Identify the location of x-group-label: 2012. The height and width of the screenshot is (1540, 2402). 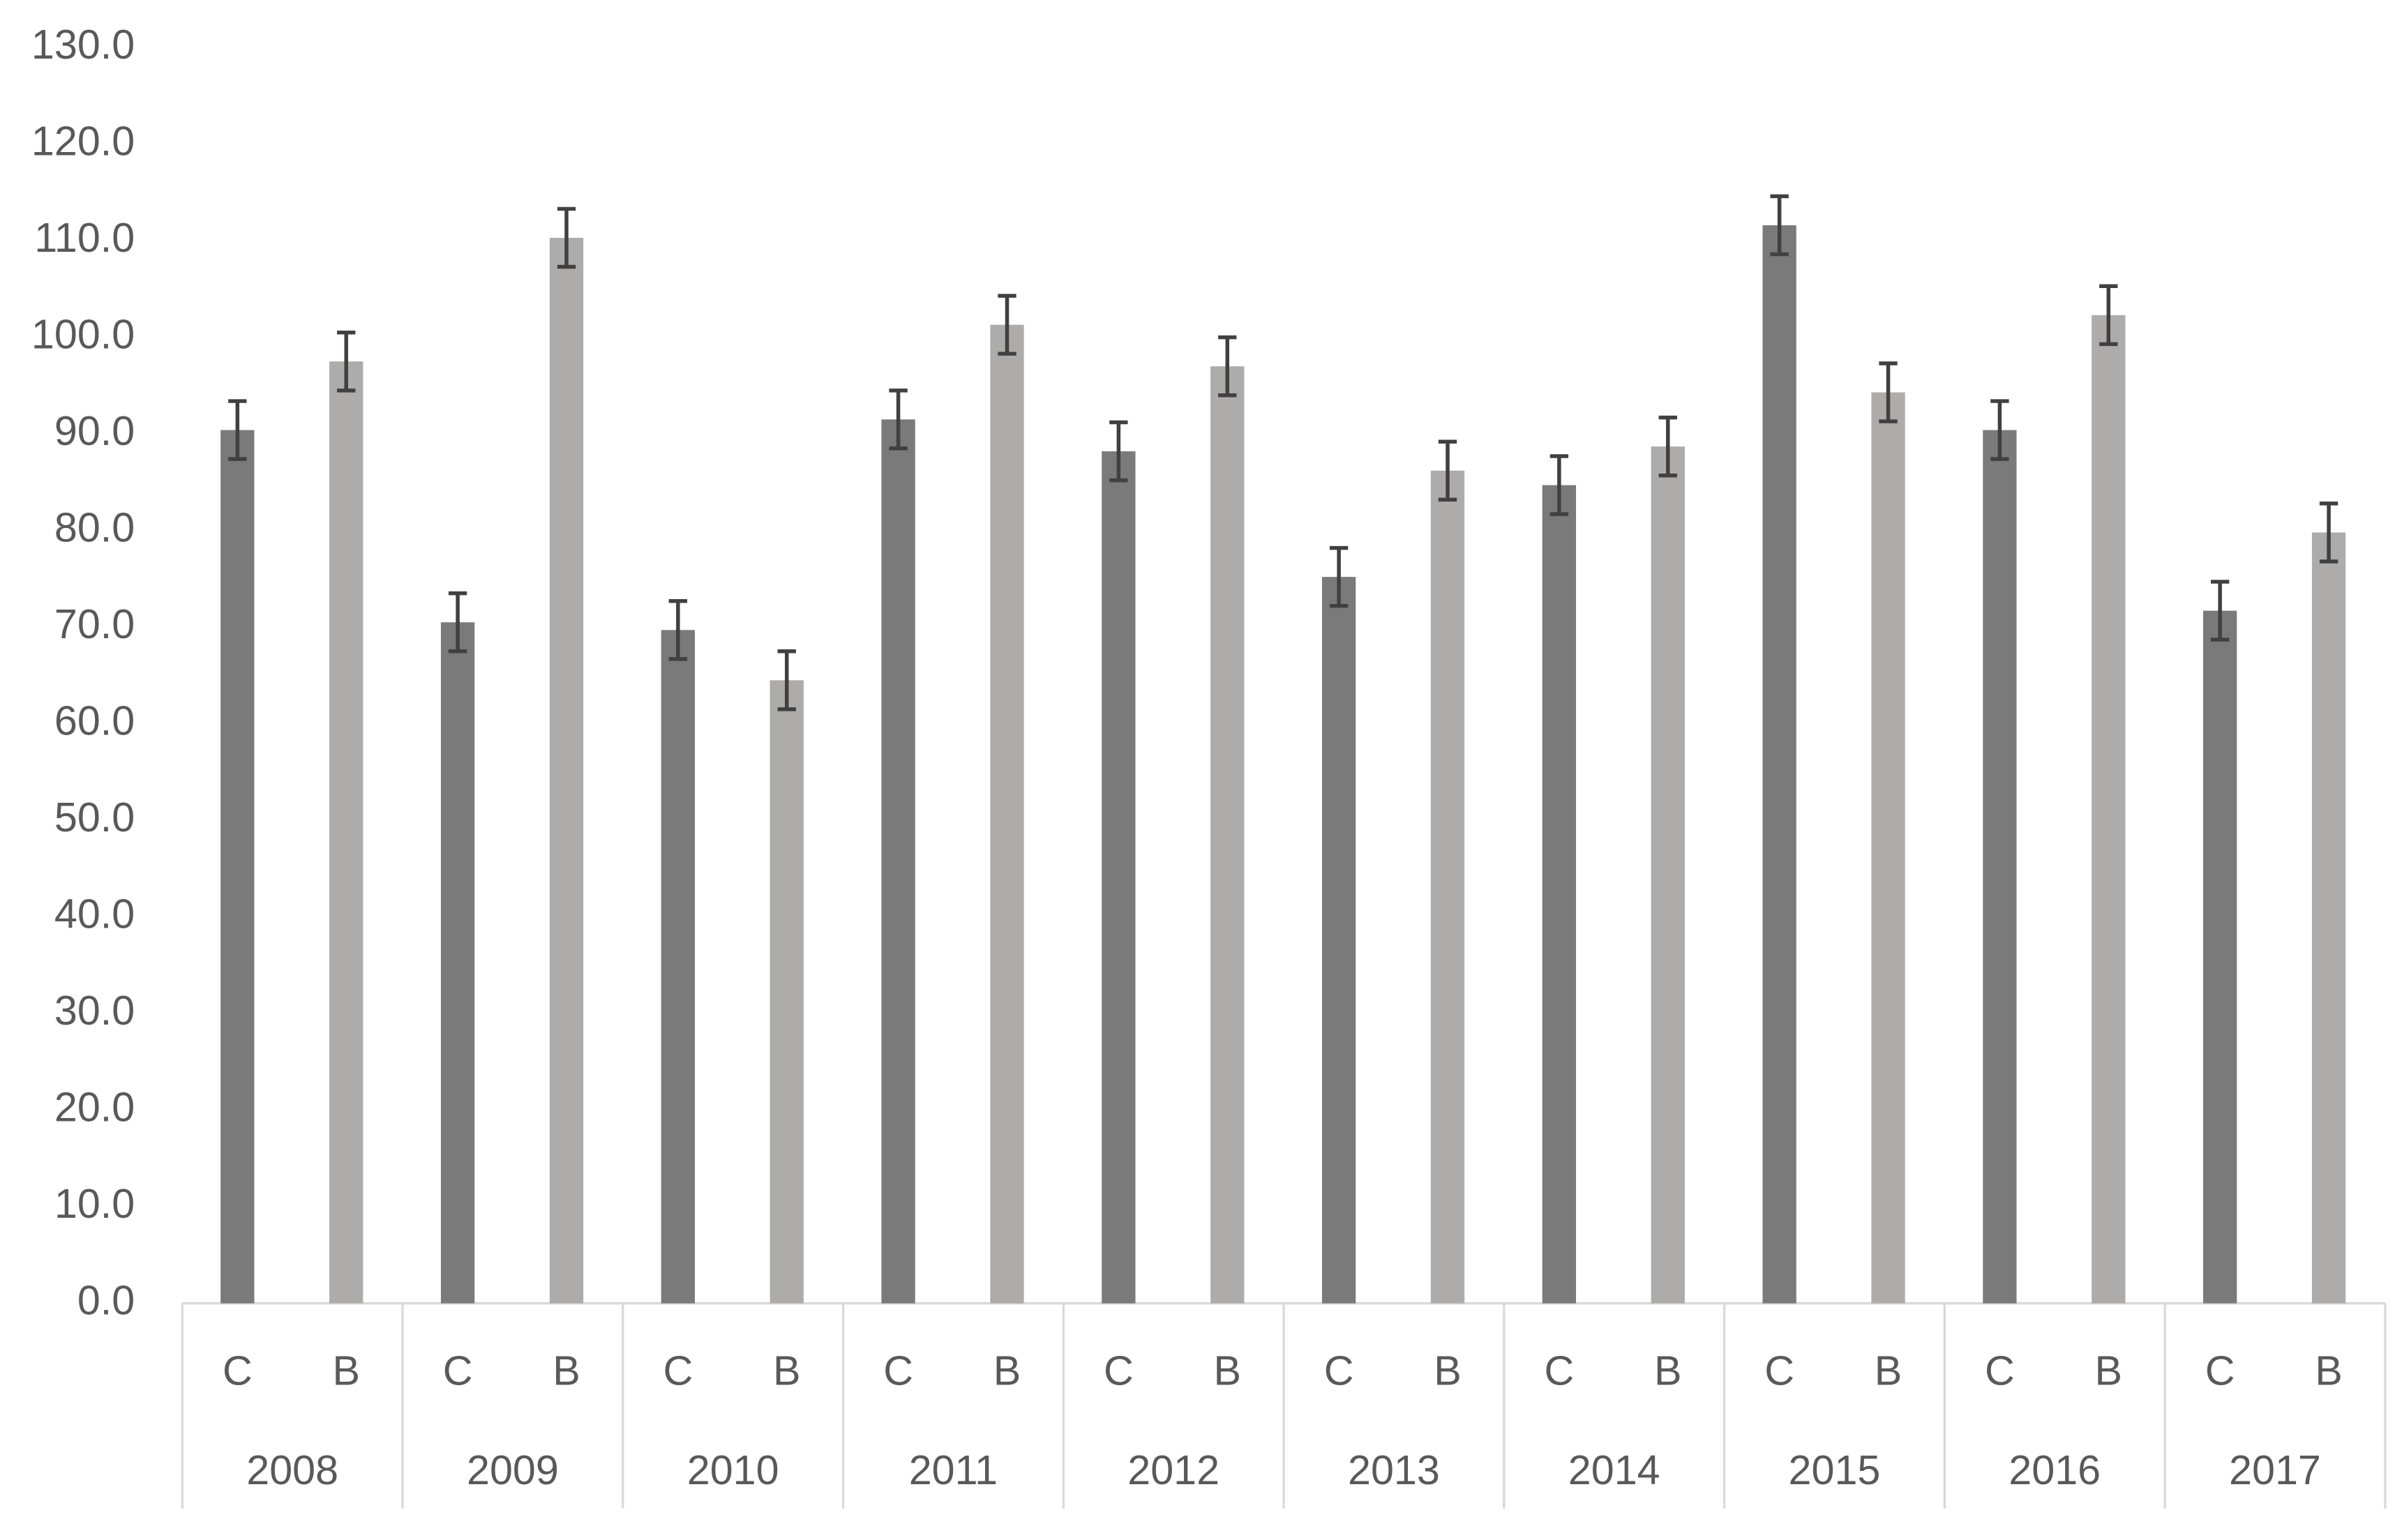
(1173, 1470).